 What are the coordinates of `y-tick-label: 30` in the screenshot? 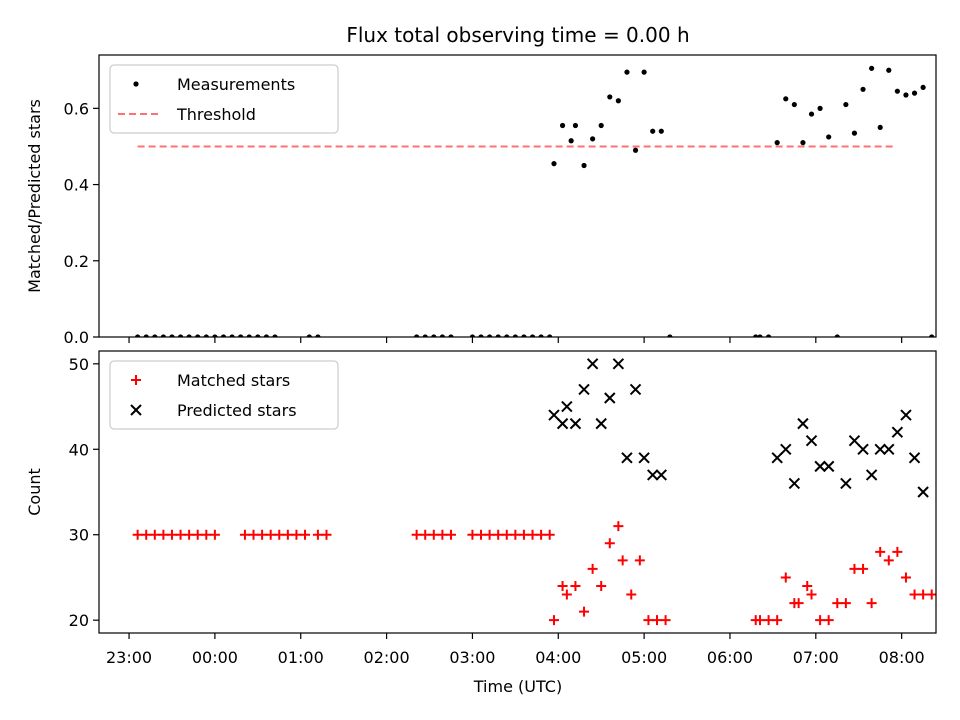 It's located at (79, 535).